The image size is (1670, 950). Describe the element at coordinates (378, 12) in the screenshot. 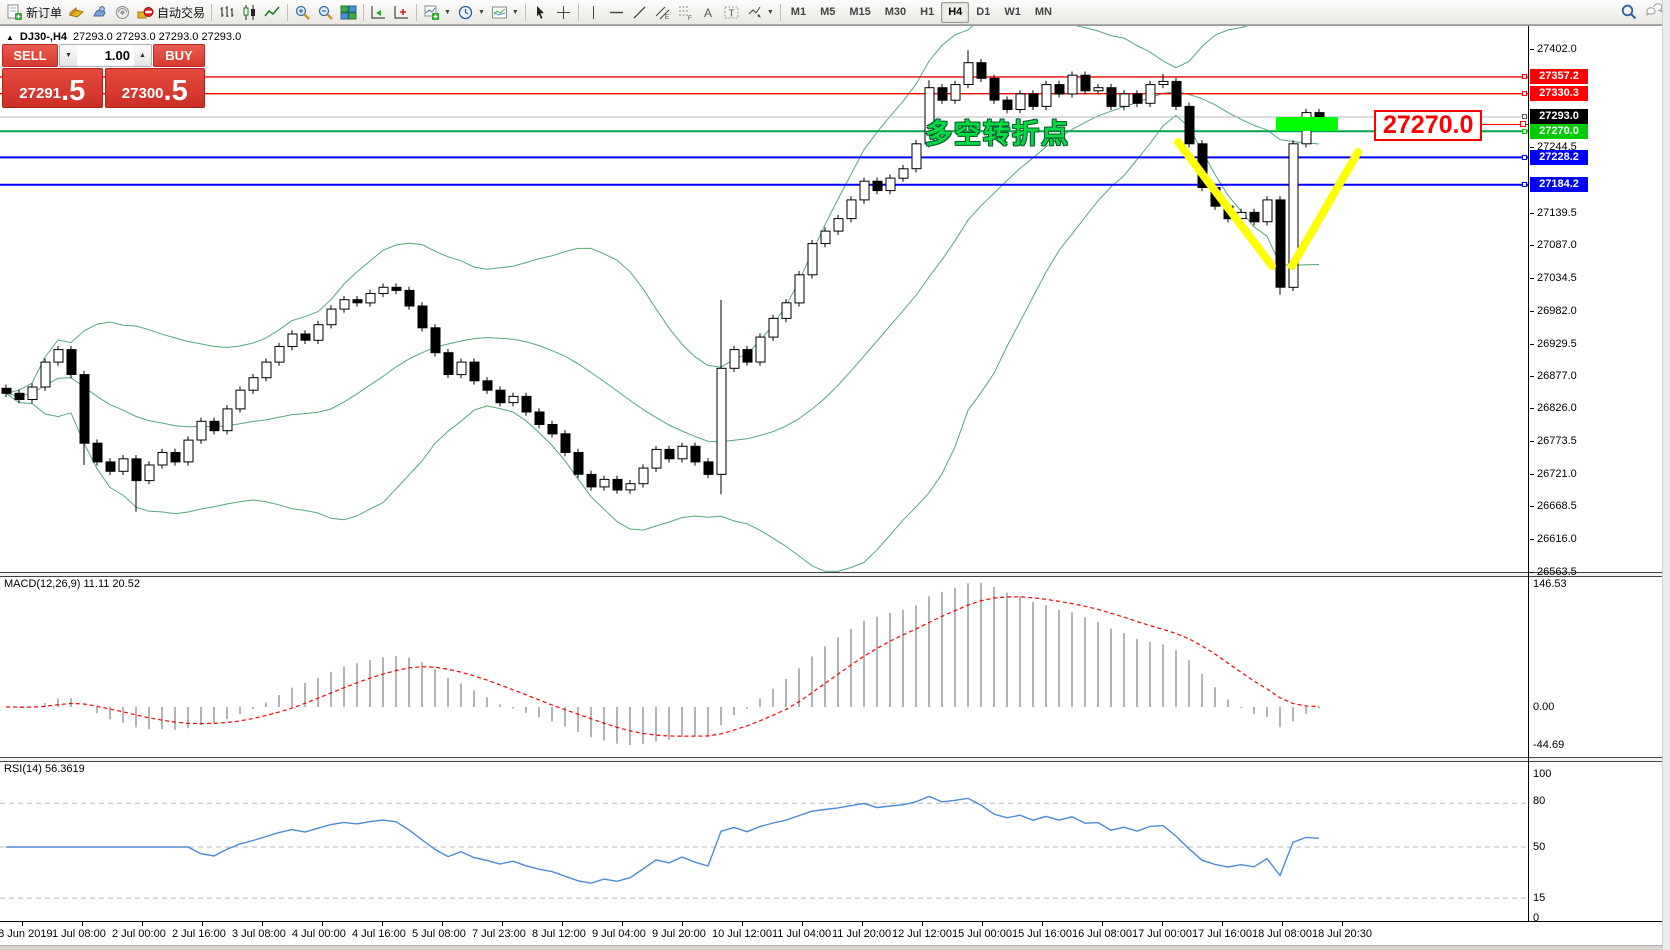

I see `auto-scroll-button` at that location.